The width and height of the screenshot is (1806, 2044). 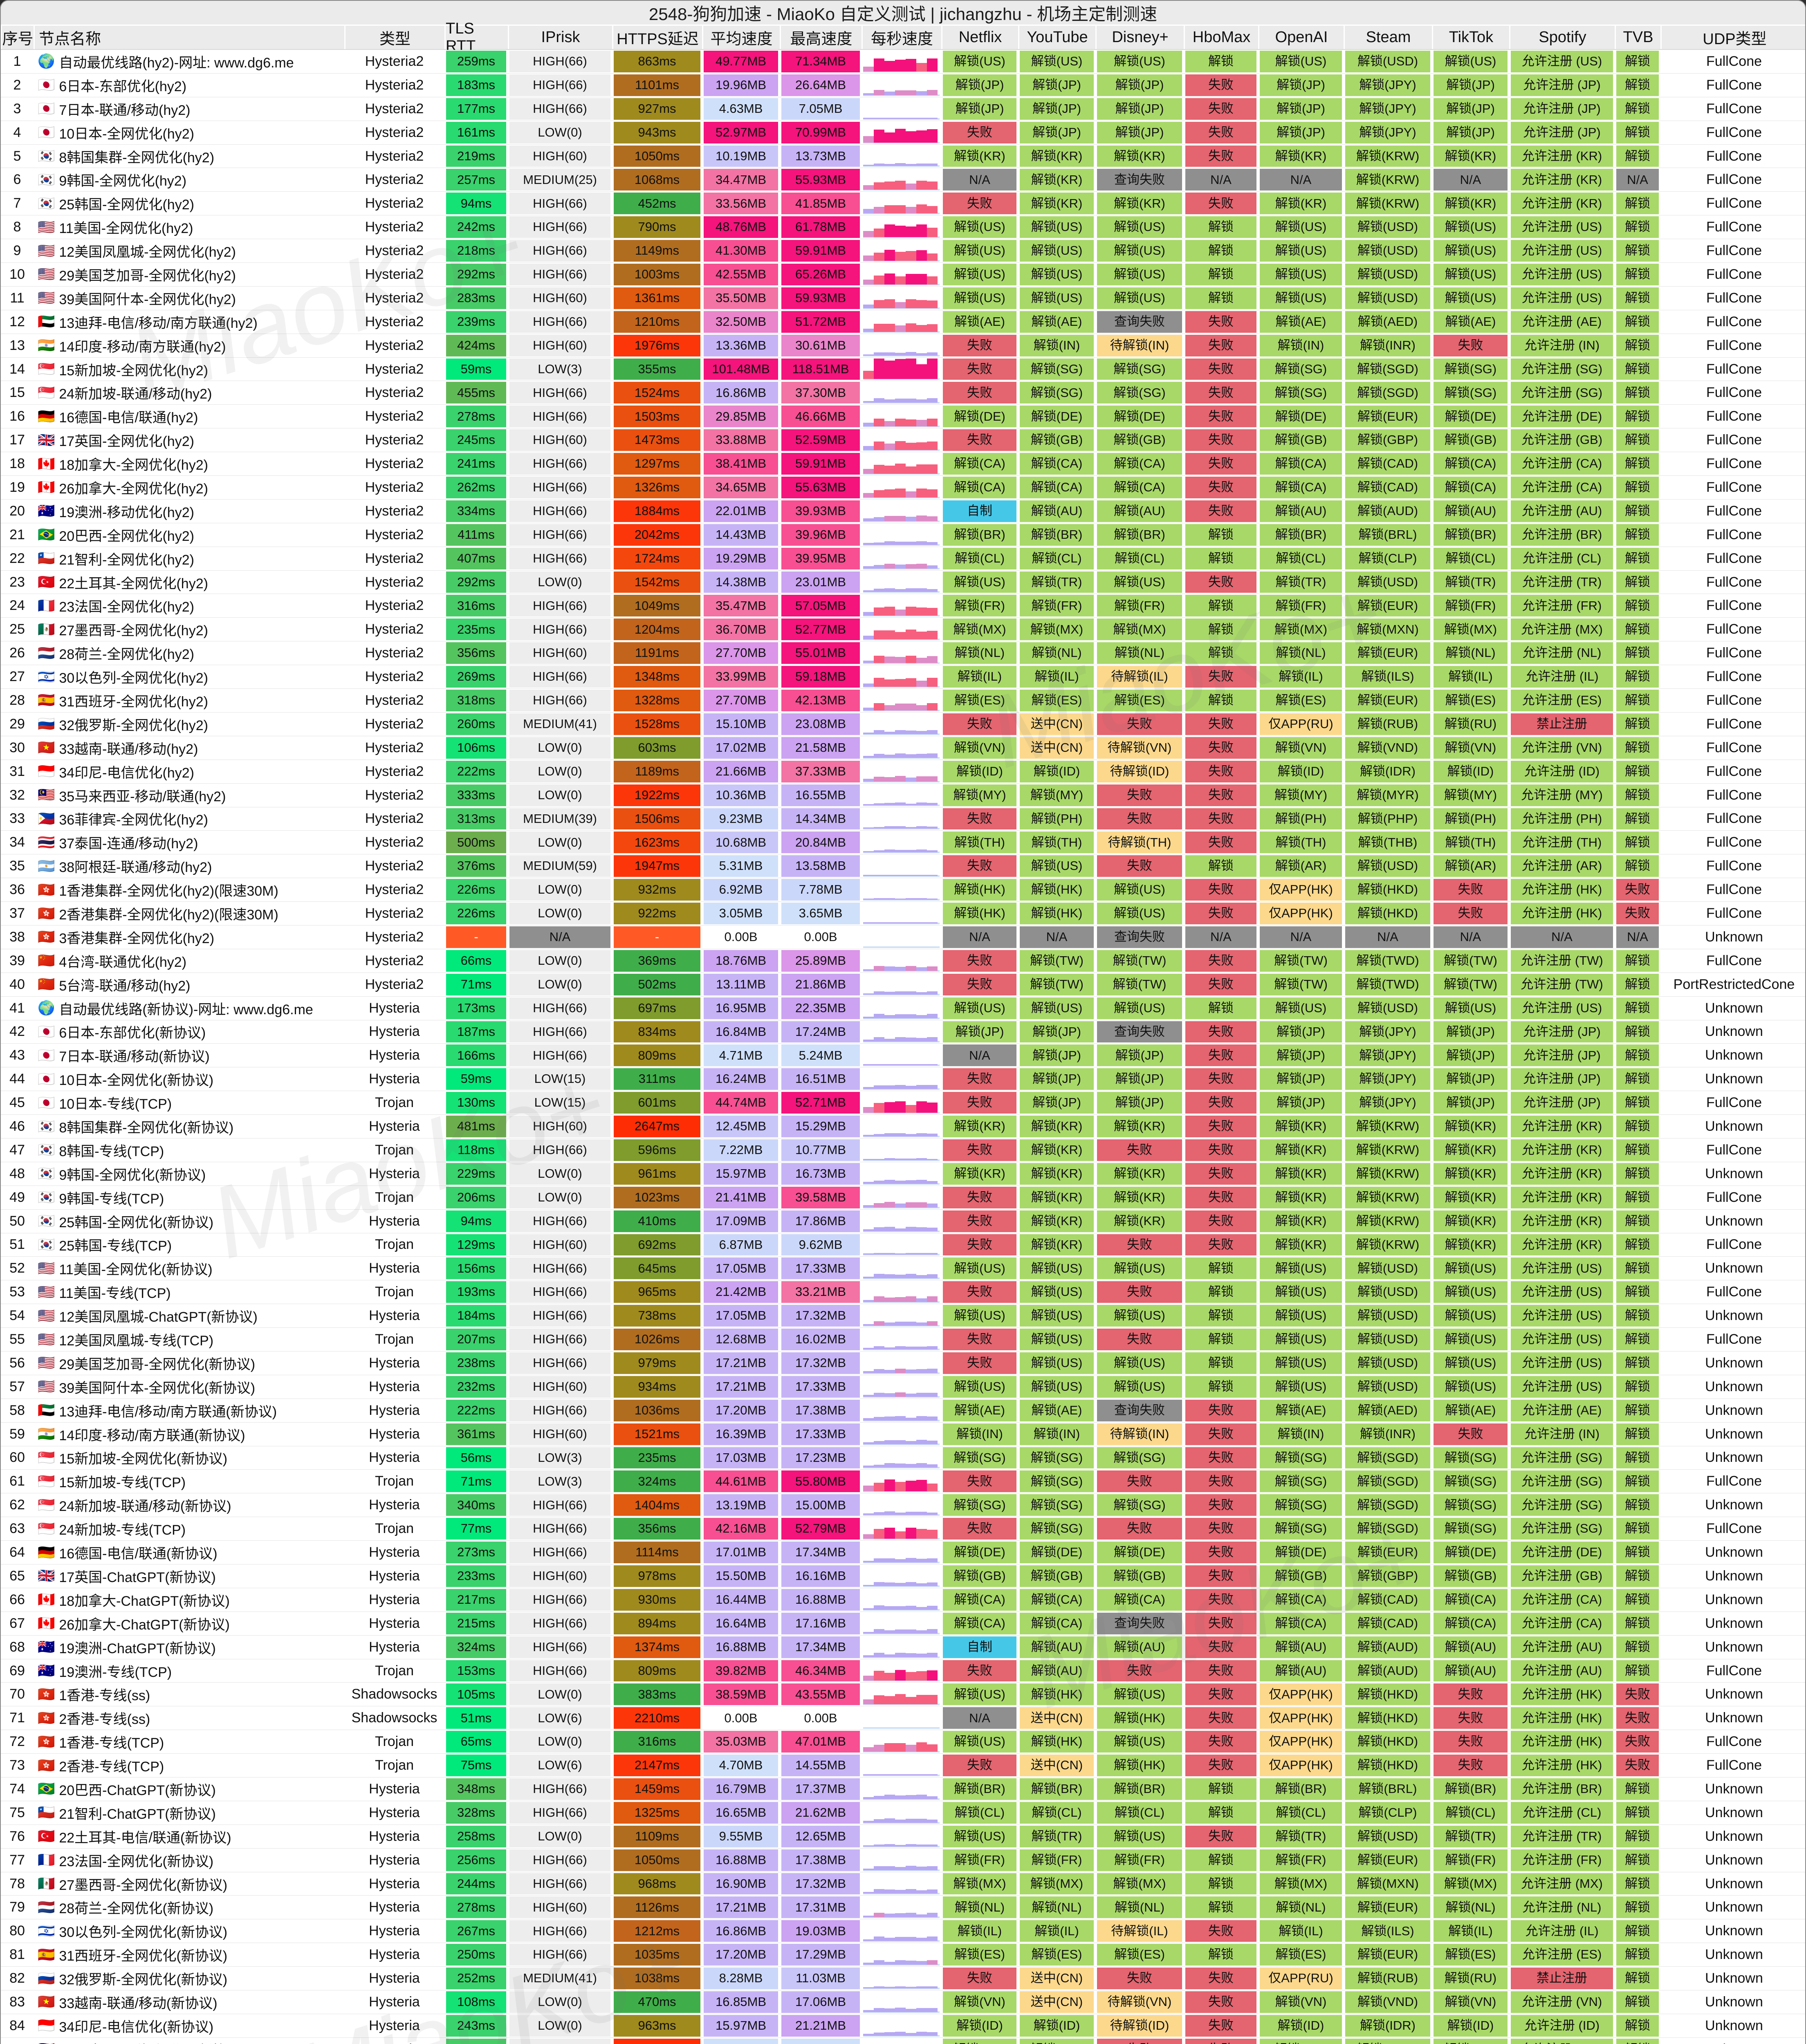 I want to click on cell-index: 62, so click(x=17, y=1505).